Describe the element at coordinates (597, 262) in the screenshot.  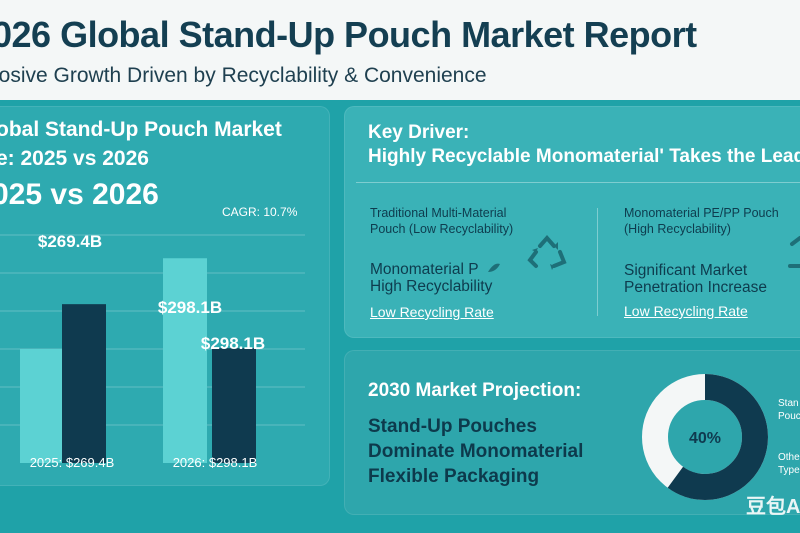
I see `column-divider` at that location.